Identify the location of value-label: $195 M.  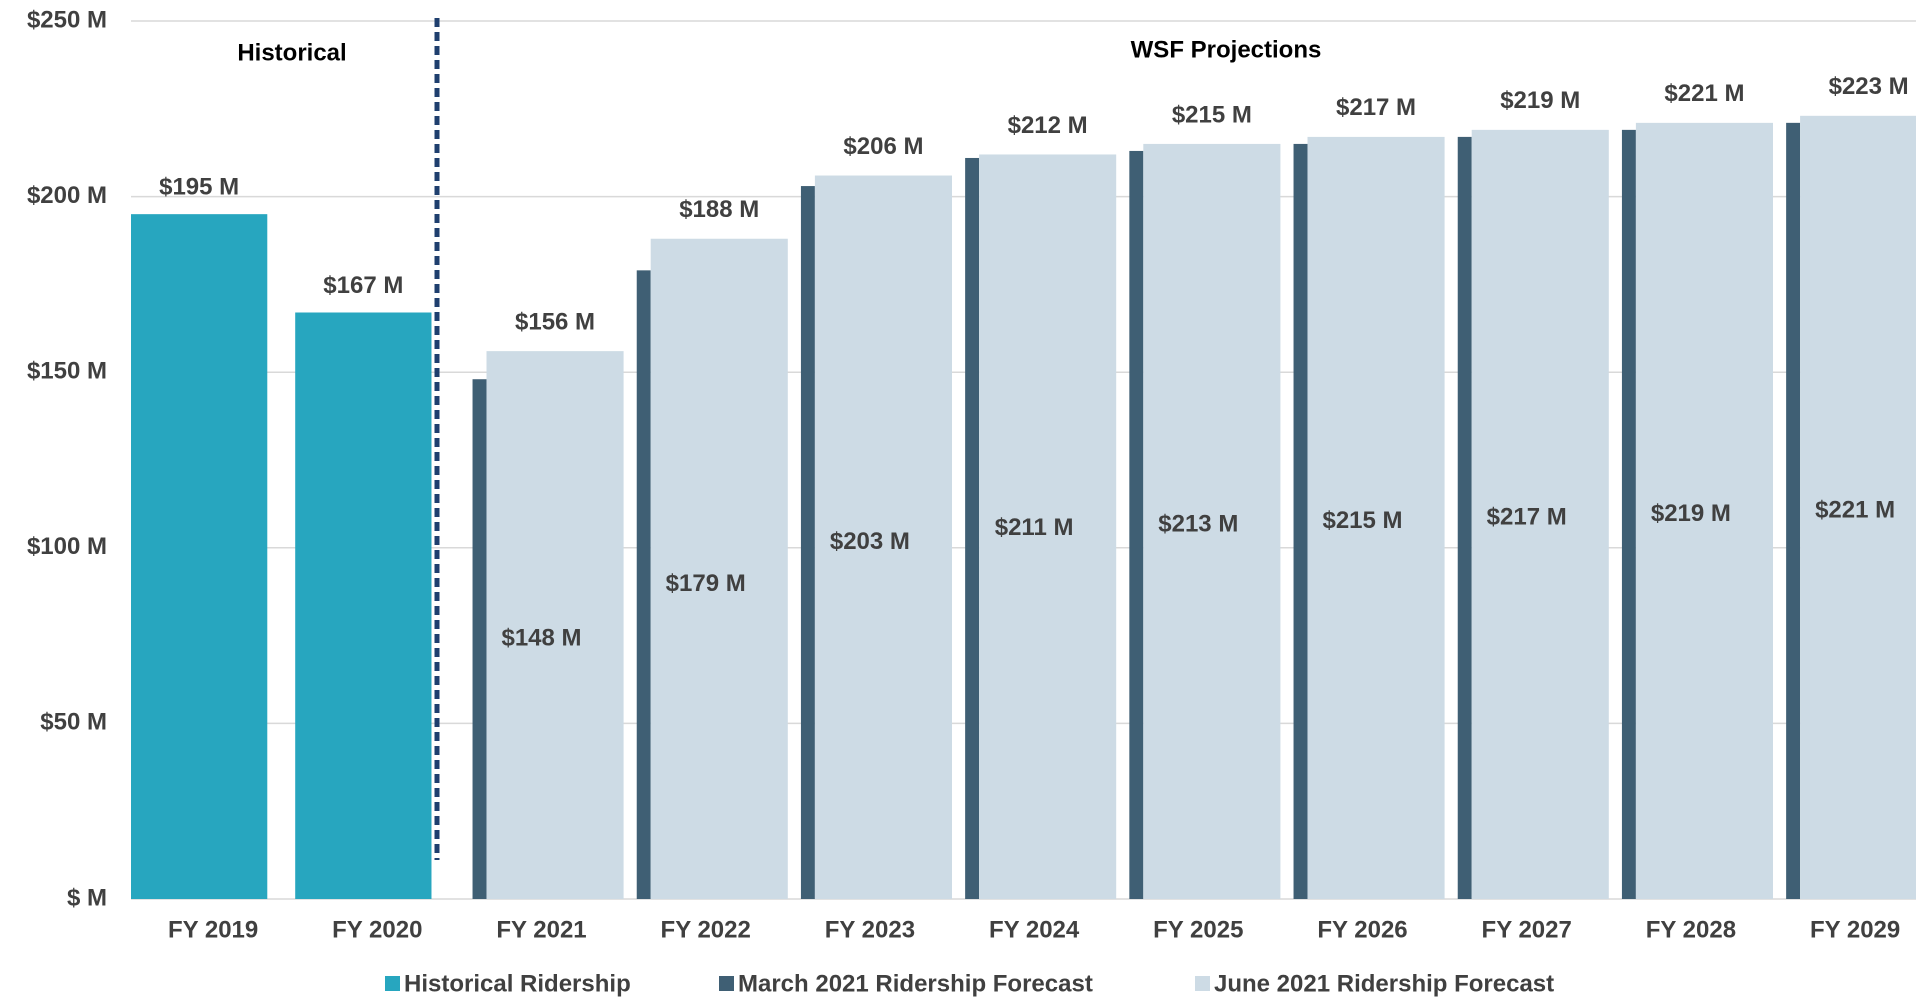
(199, 187).